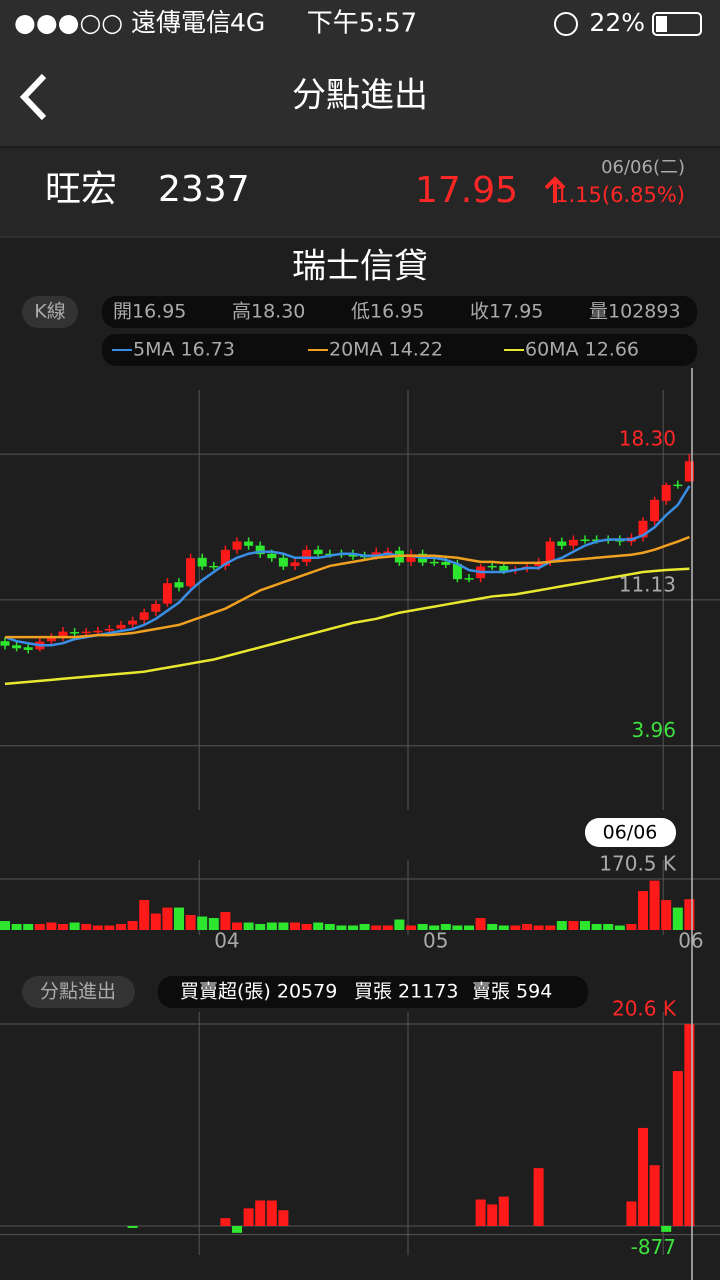 Image resolution: width=720 pixels, height=1280 pixels. Describe the element at coordinates (647, 584) in the screenshot. I see `y-tick-label: 11.13` at that location.